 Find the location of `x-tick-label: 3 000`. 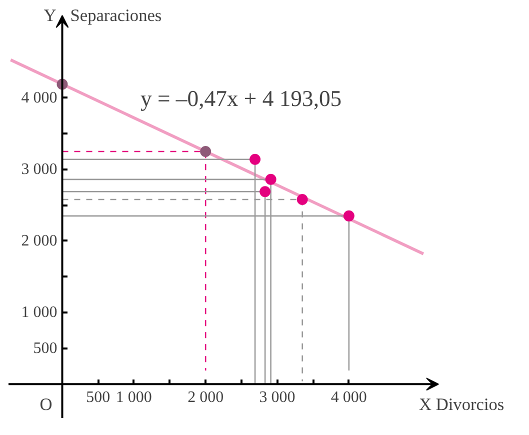

x-tick-label: 3 000 is located at coordinates (277, 397).